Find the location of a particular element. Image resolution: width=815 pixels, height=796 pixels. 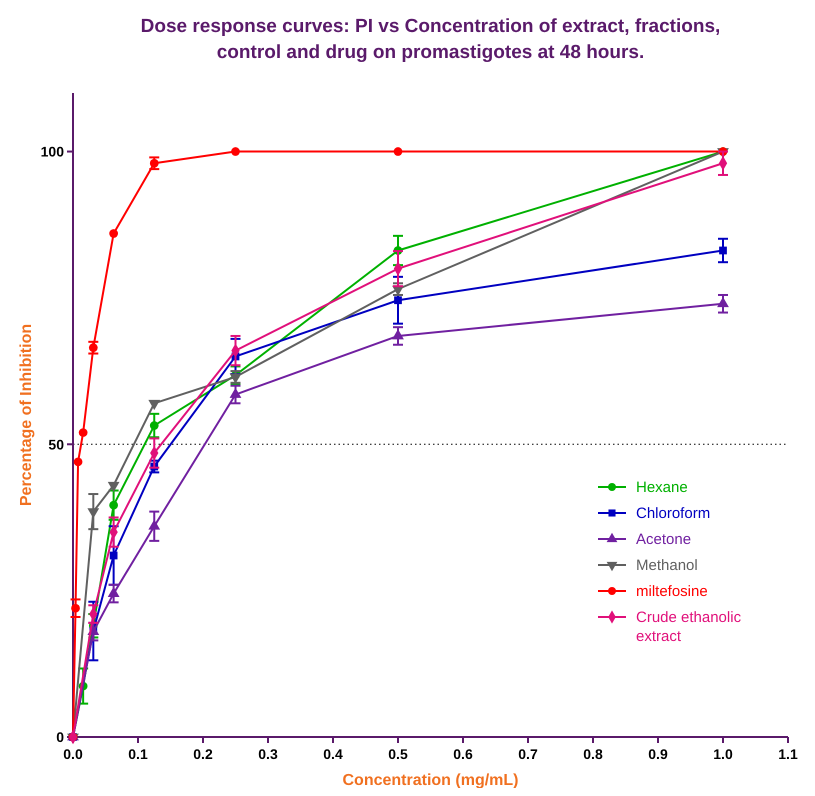

x-tick-label: 0.2 is located at coordinates (203, 754).